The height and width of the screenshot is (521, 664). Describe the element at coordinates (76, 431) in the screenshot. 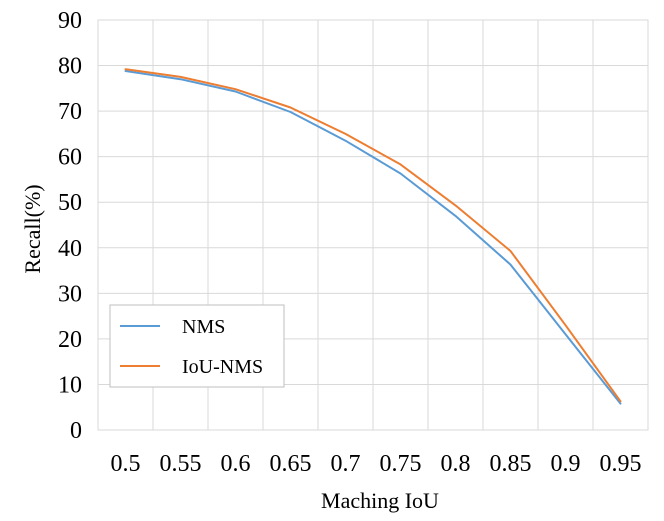

I see `y-tick-label: 0` at that location.